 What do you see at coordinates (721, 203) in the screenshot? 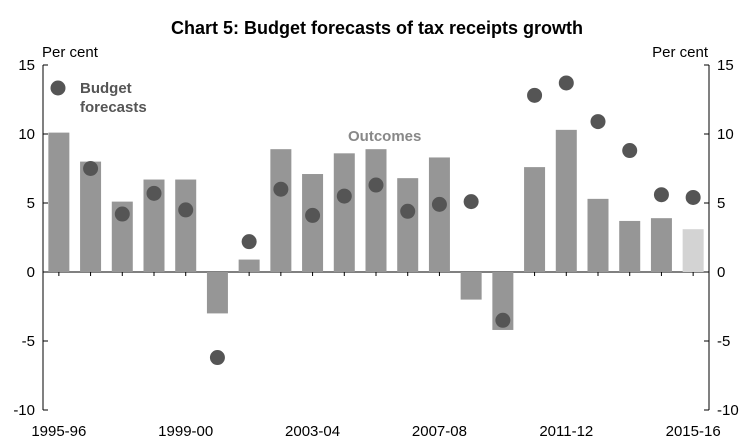
I see `y-tick-label-right: 5` at bounding box center [721, 203].